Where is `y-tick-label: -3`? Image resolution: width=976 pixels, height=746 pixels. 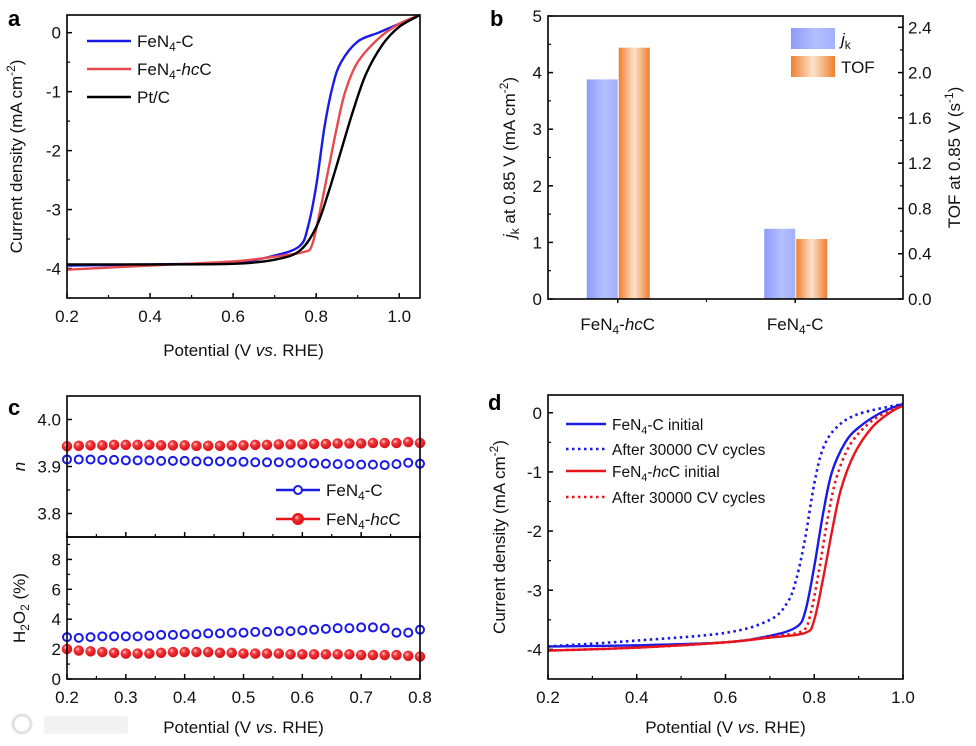 y-tick-label: -3 is located at coordinates (53, 210).